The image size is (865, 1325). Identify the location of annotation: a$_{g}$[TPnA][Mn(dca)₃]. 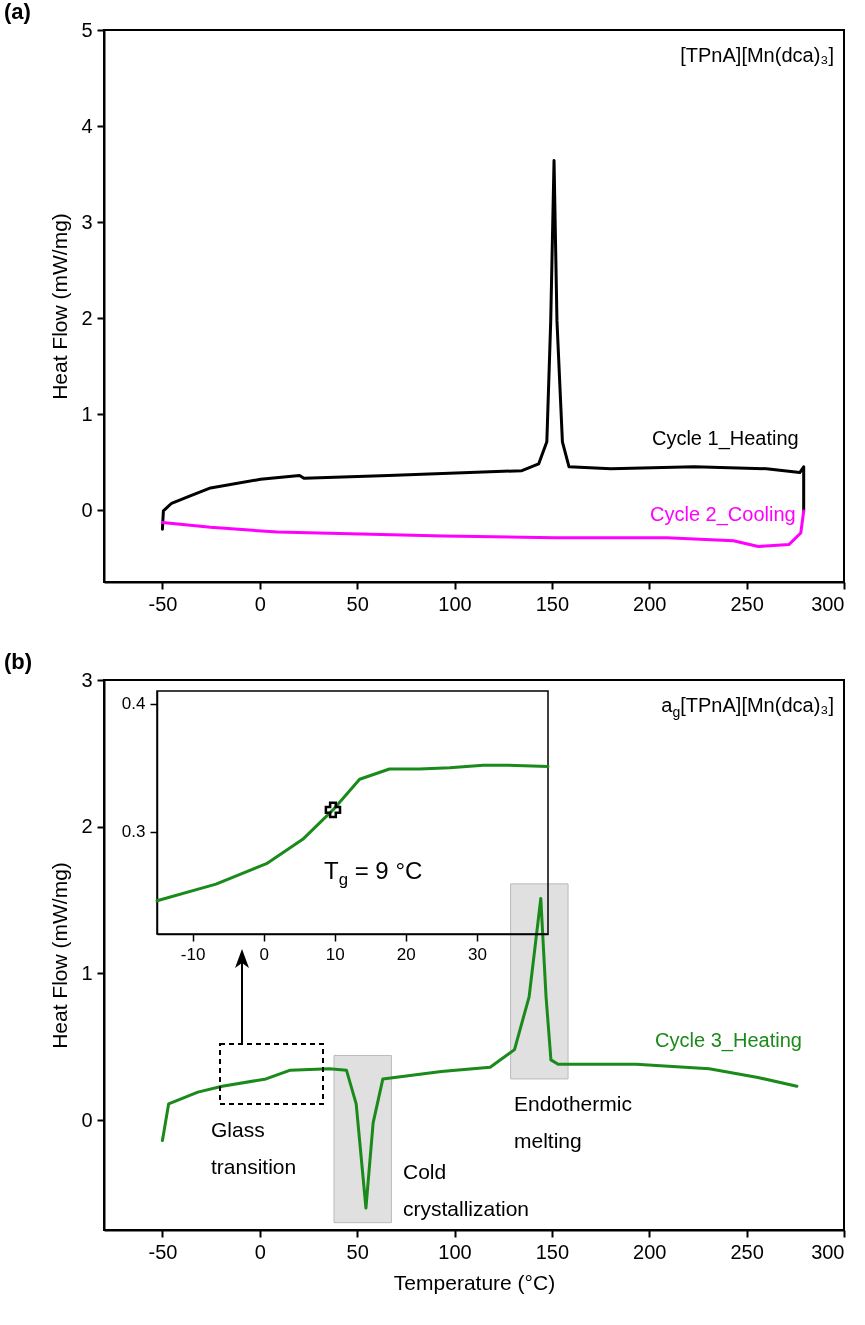
(747, 707).